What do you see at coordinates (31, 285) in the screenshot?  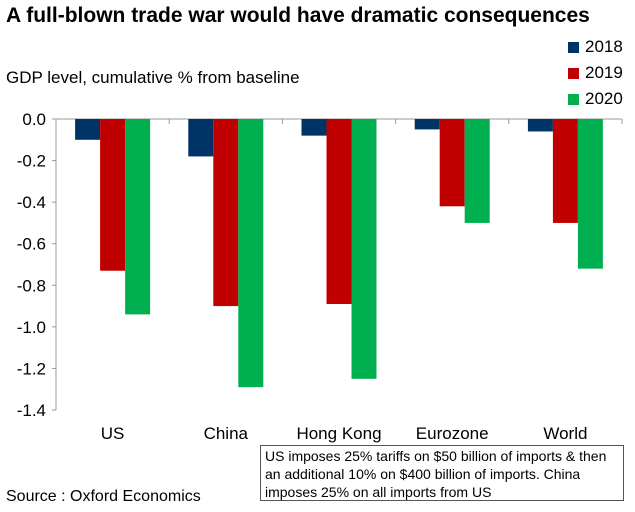 I see `y-tick-label: -0.8` at bounding box center [31, 285].